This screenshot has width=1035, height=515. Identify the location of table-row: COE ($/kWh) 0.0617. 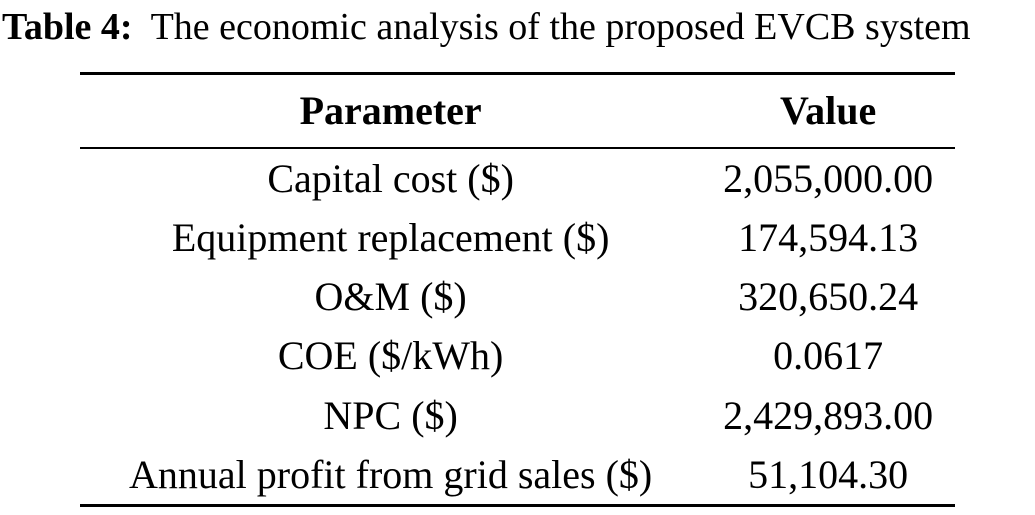
(517, 355).